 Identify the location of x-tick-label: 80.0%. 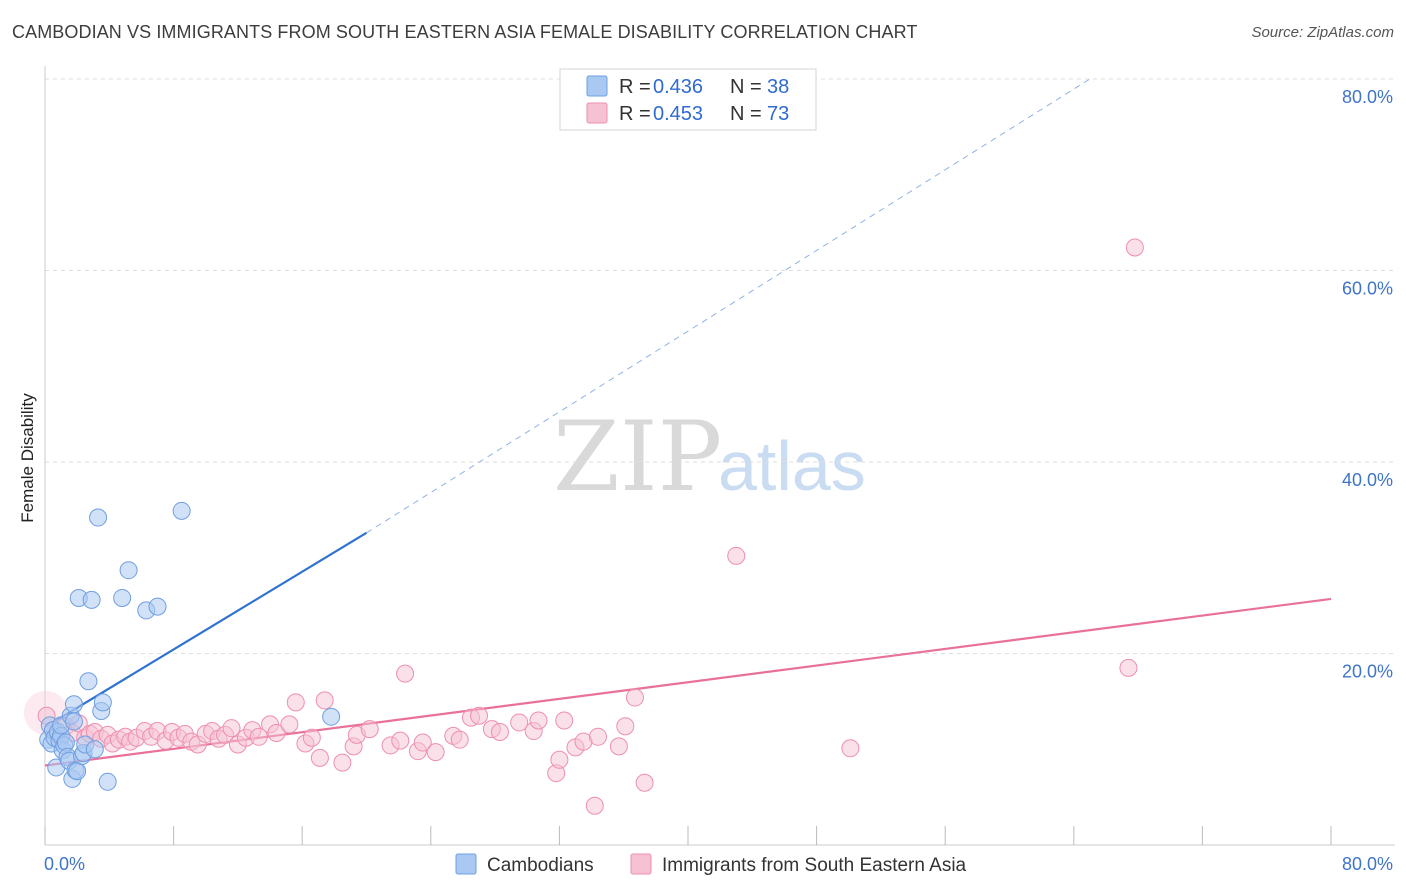
(1367, 864).